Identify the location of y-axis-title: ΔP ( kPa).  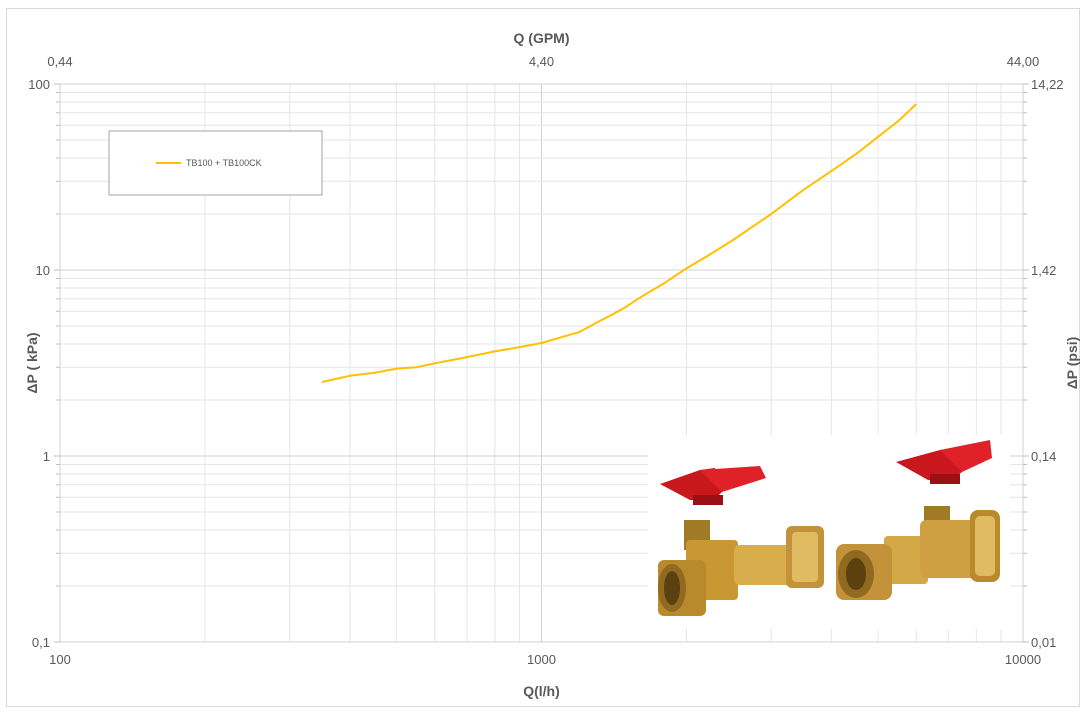
(32, 362).